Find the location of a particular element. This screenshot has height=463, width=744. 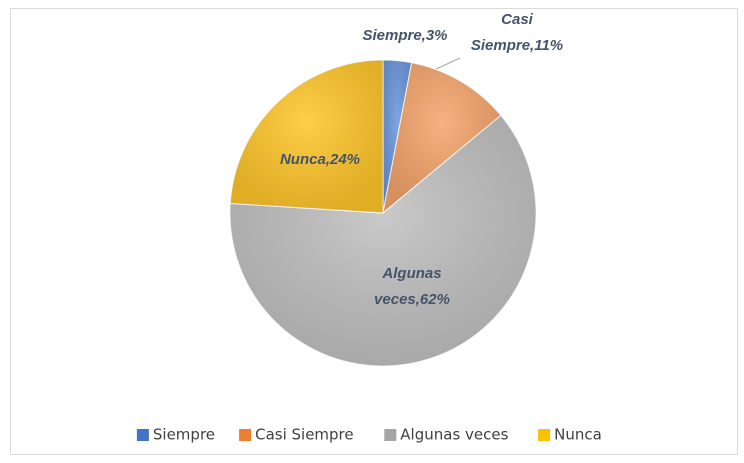

legend-label: Casi Siempre is located at coordinates (304, 435).